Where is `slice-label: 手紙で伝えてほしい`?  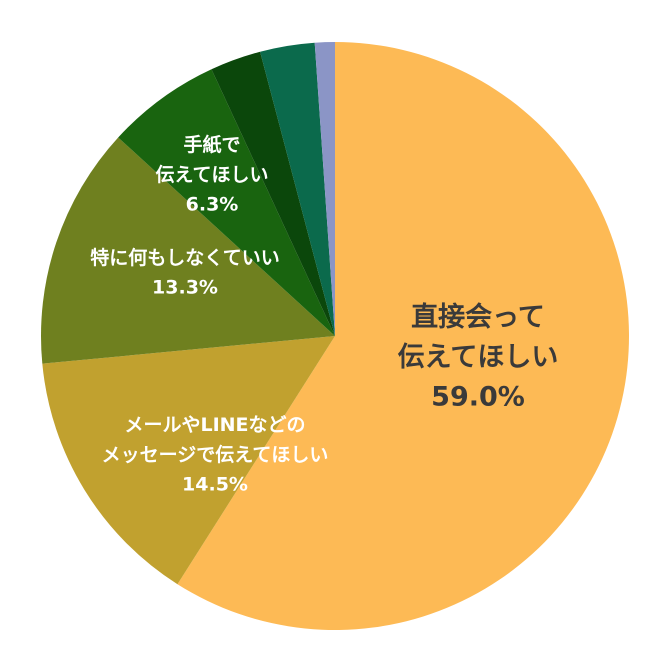 slice-label: 手紙で伝えてほしい is located at coordinates (211, 159).